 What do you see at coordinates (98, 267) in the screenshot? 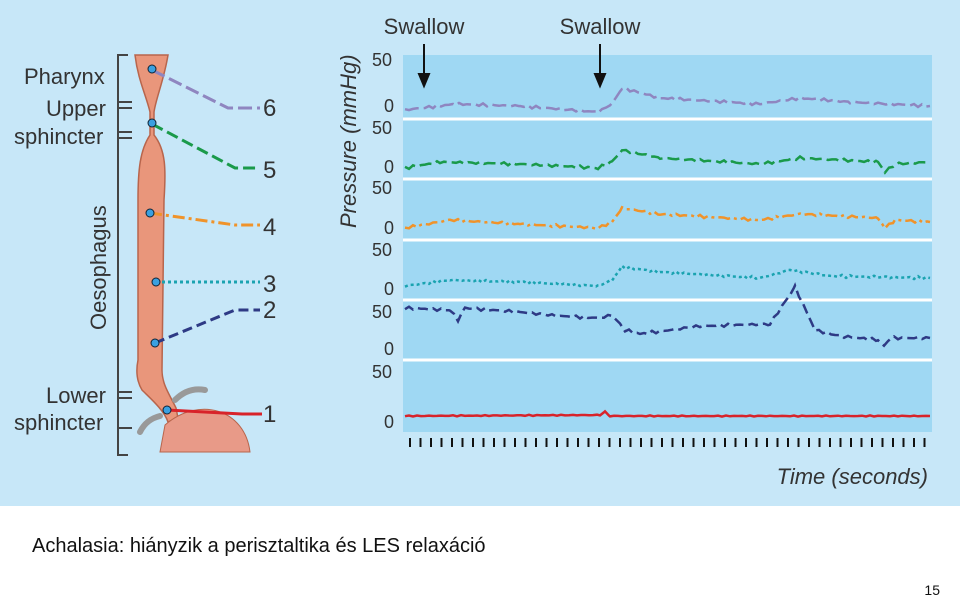
I see `label-oesophagus: Oesophagus` at bounding box center [98, 267].